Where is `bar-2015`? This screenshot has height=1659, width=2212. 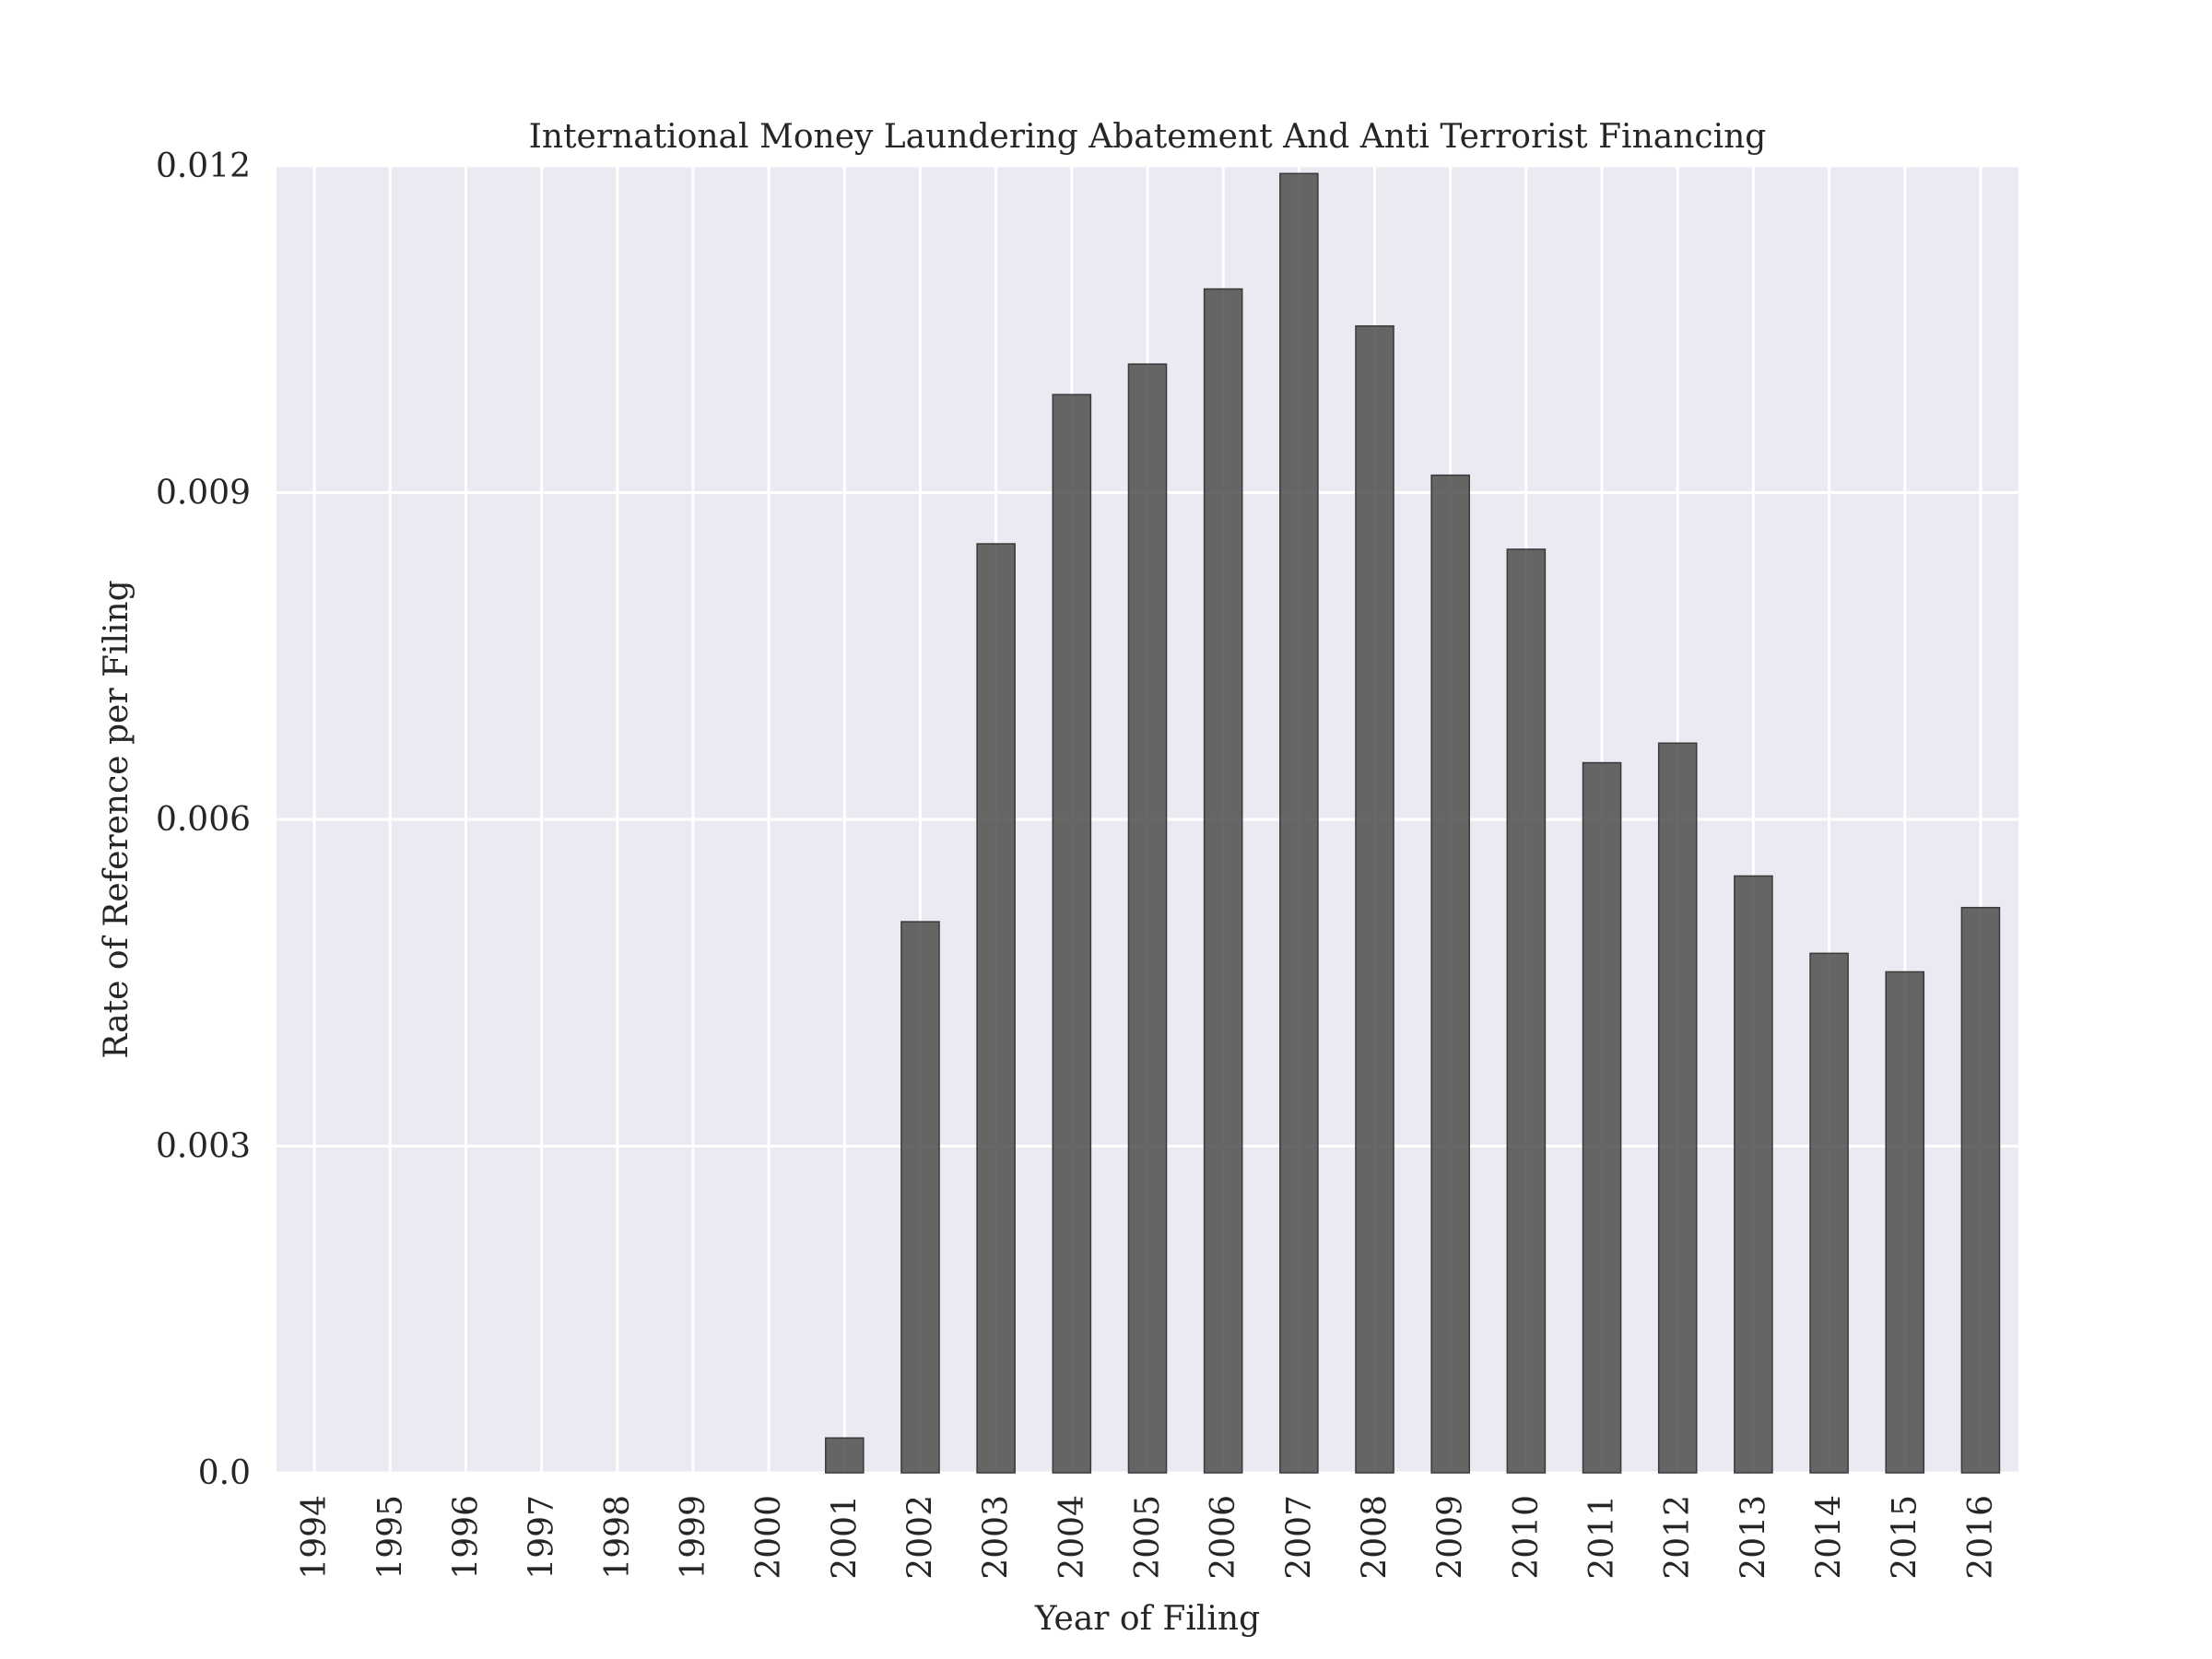
bar-2015 is located at coordinates (1905, 1222).